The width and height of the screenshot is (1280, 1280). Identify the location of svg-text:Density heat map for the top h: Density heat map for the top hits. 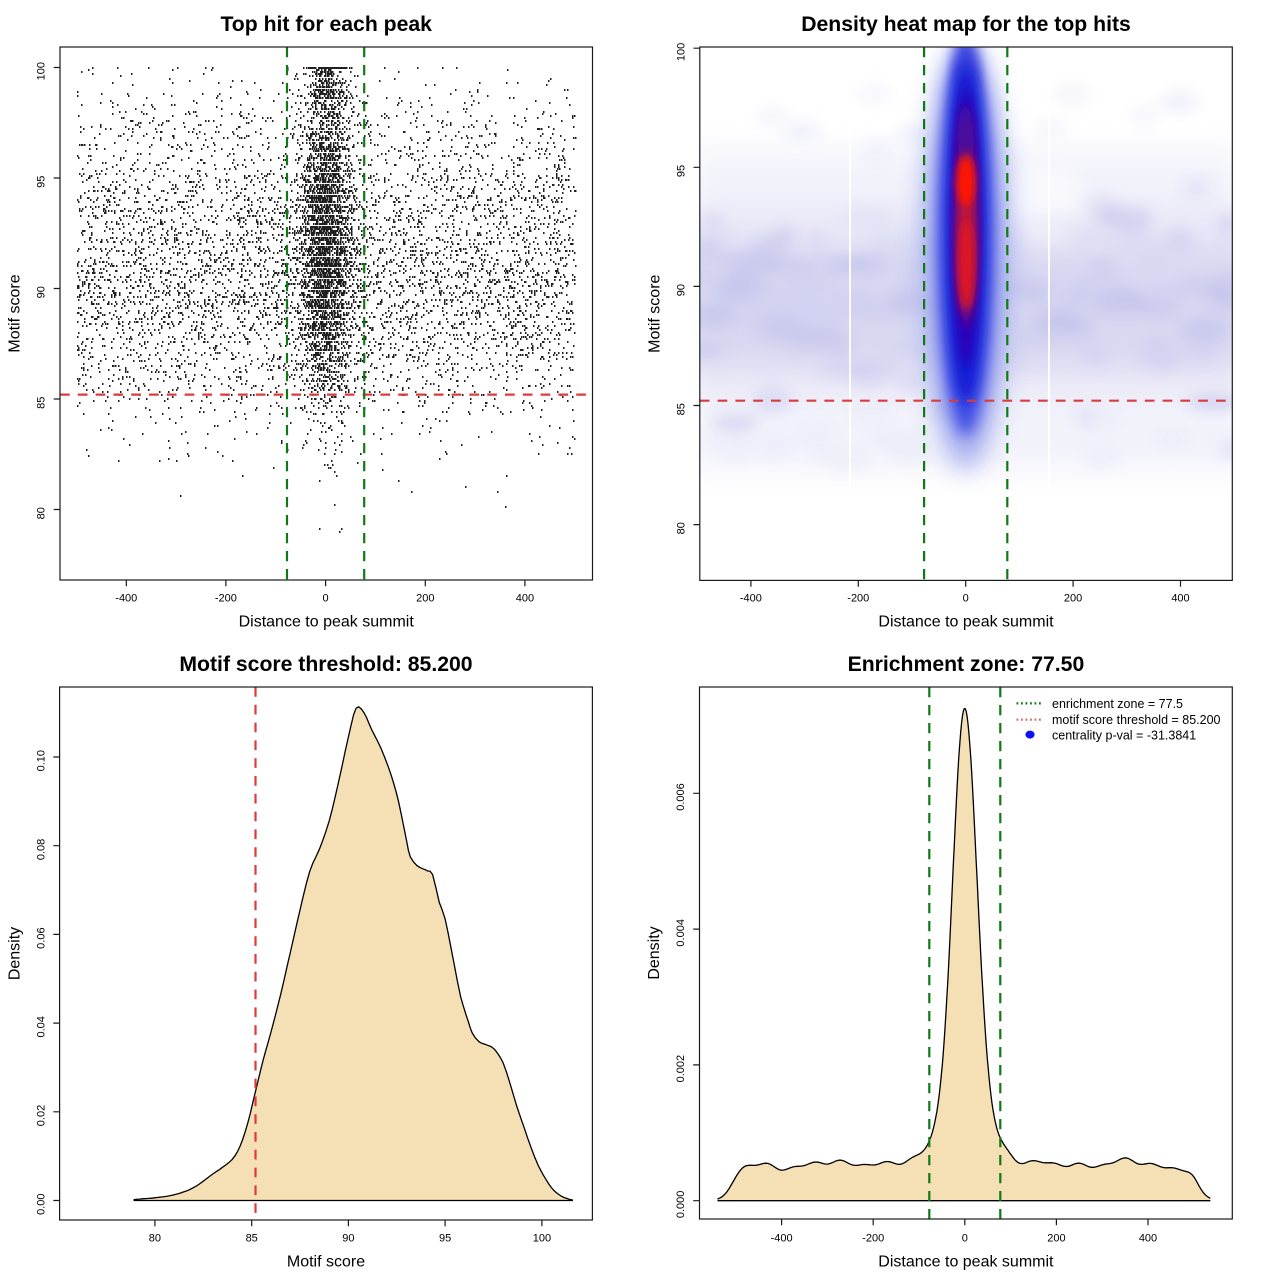
(966, 24).